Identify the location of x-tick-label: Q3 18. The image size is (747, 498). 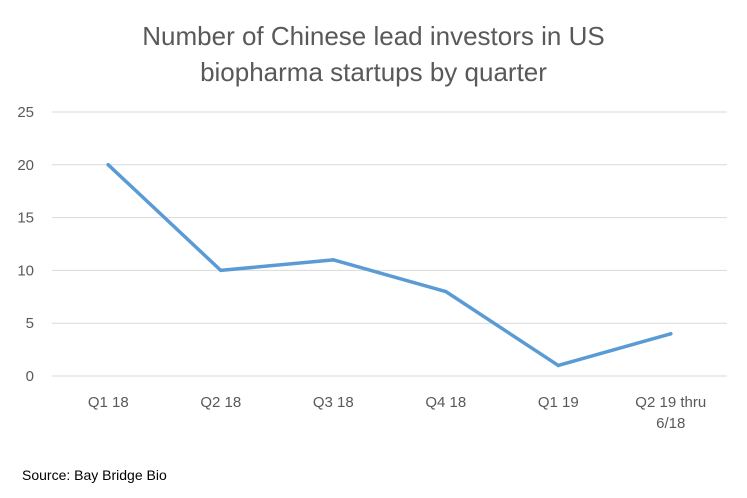
(333, 402).